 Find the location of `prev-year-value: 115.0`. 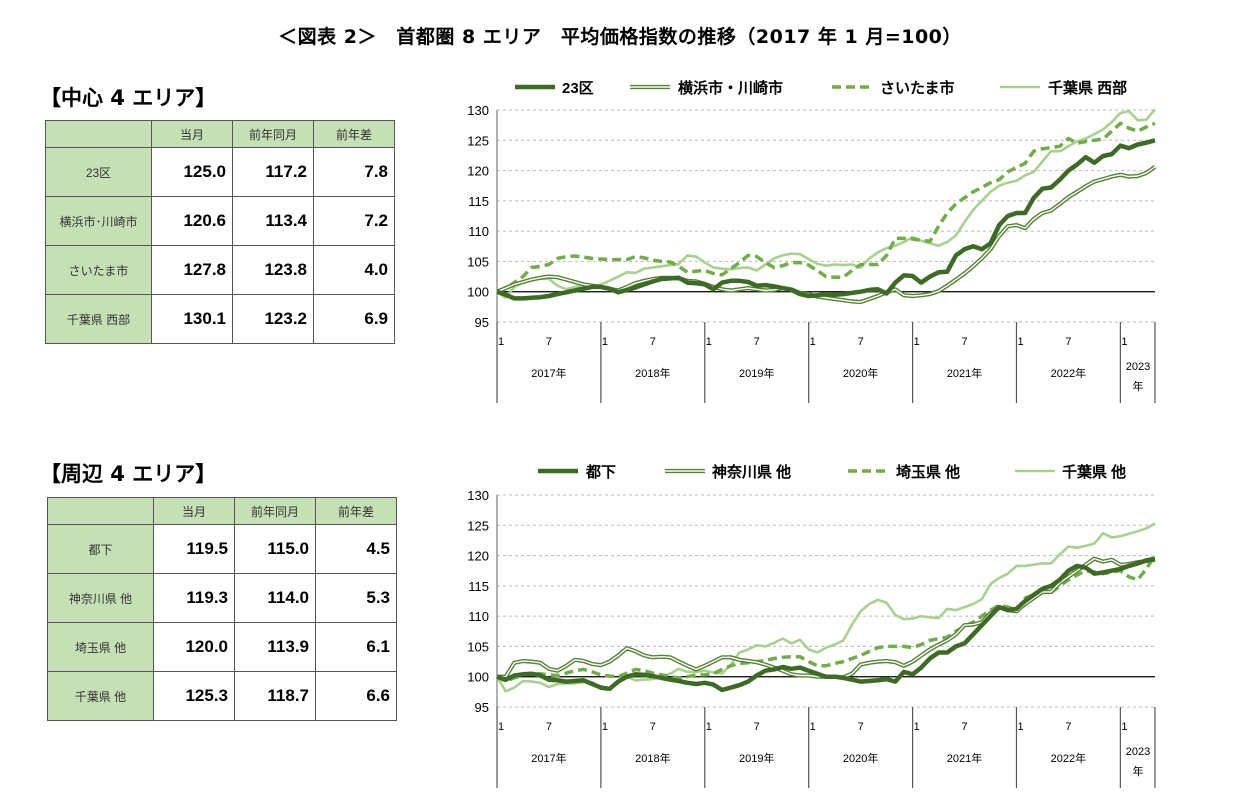

prev-year-value: 115.0 is located at coordinates (275, 549).